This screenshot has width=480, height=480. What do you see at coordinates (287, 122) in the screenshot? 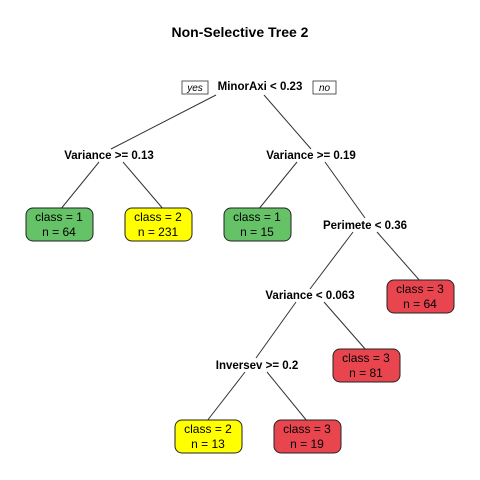
I see `edge-root-right` at bounding box center [287, 122].